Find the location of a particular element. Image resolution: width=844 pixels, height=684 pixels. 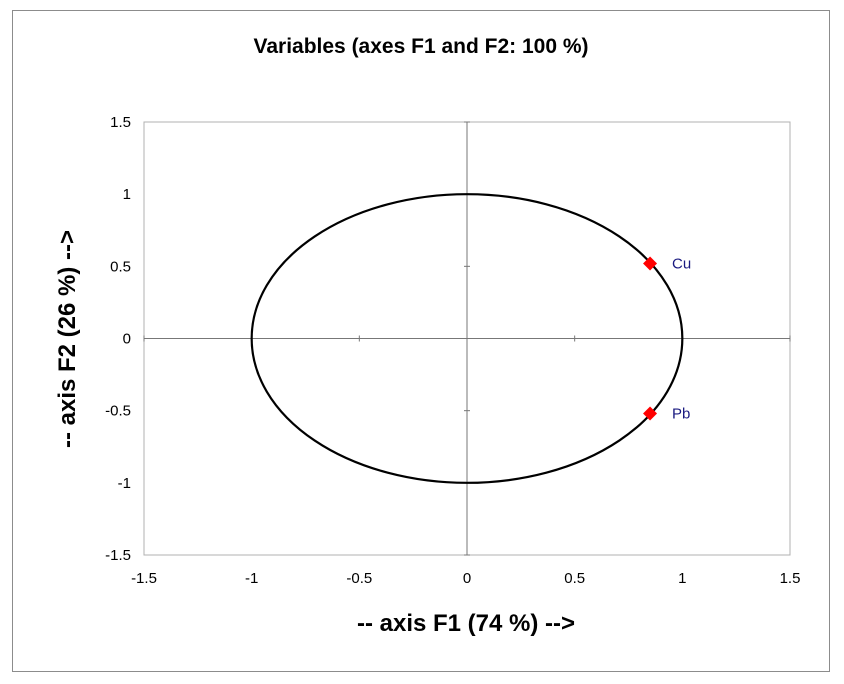

chart-title: Variables (axes F1 and F2: 100 %) is located at coordinates (421, 46).